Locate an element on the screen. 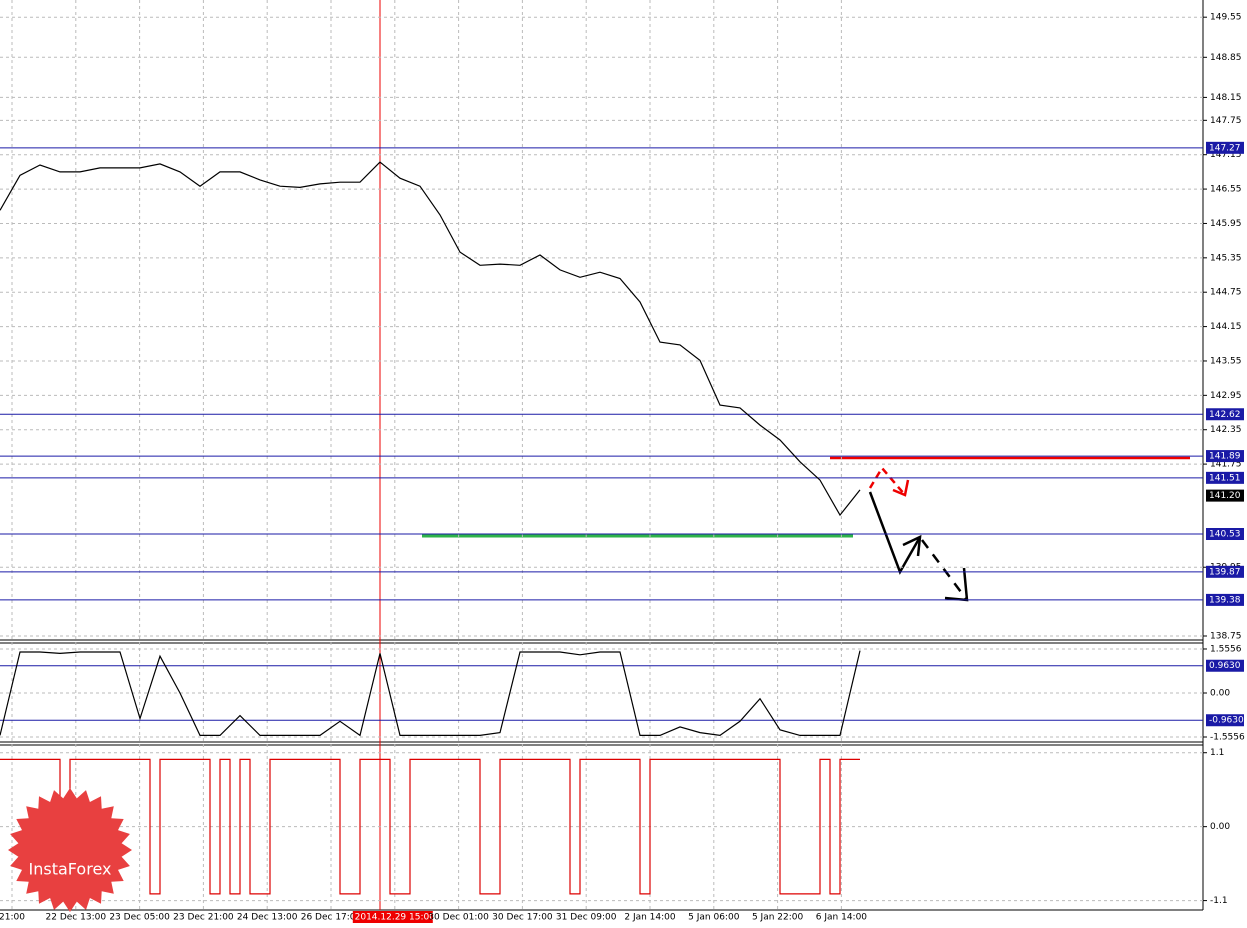  y-tick-label: 145.95 is located at coordinates (1226, 224).